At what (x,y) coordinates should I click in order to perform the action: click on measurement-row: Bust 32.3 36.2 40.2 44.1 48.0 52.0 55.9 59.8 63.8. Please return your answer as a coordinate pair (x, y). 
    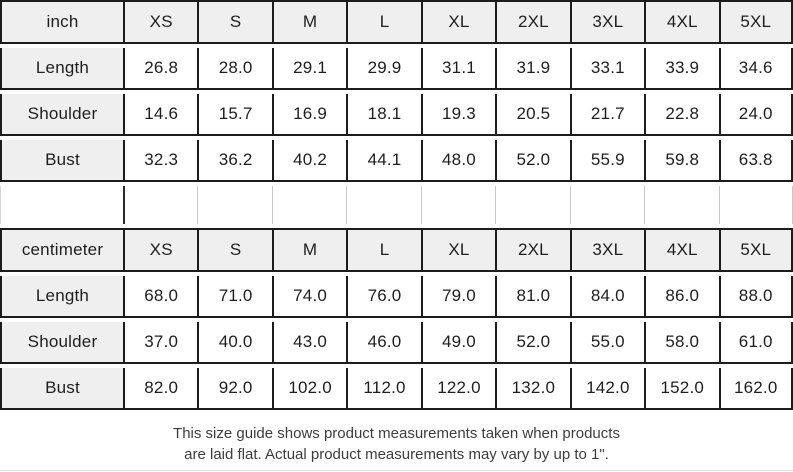
    Looking at the image, I should click on (396, 161).